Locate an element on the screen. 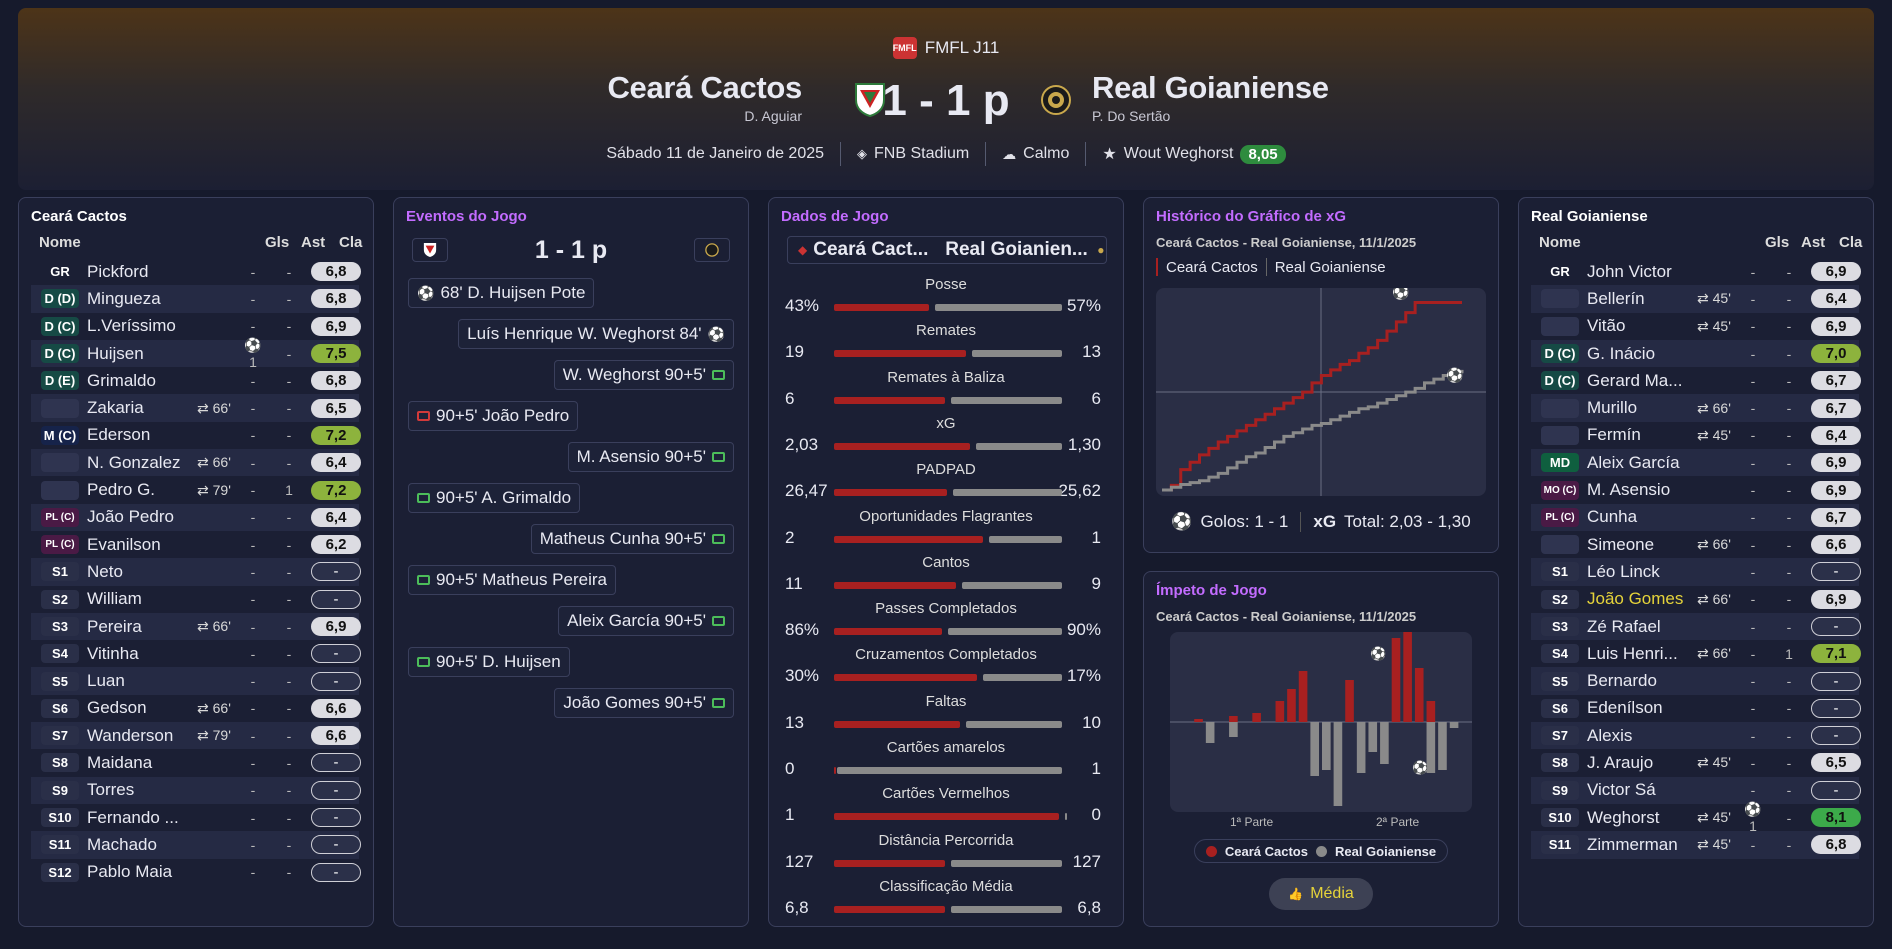 The image size is (1892, 949). player-name: William is located at coordinates (114, 599).